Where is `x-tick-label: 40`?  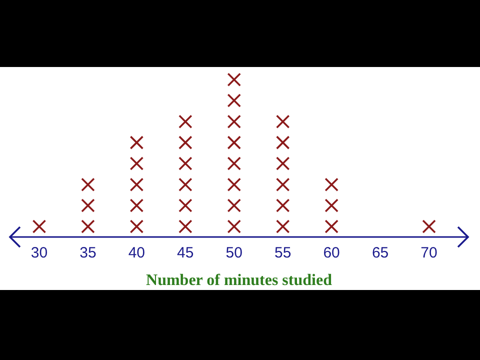
x-tick-label: 40 is located at coordinates (137, 253).